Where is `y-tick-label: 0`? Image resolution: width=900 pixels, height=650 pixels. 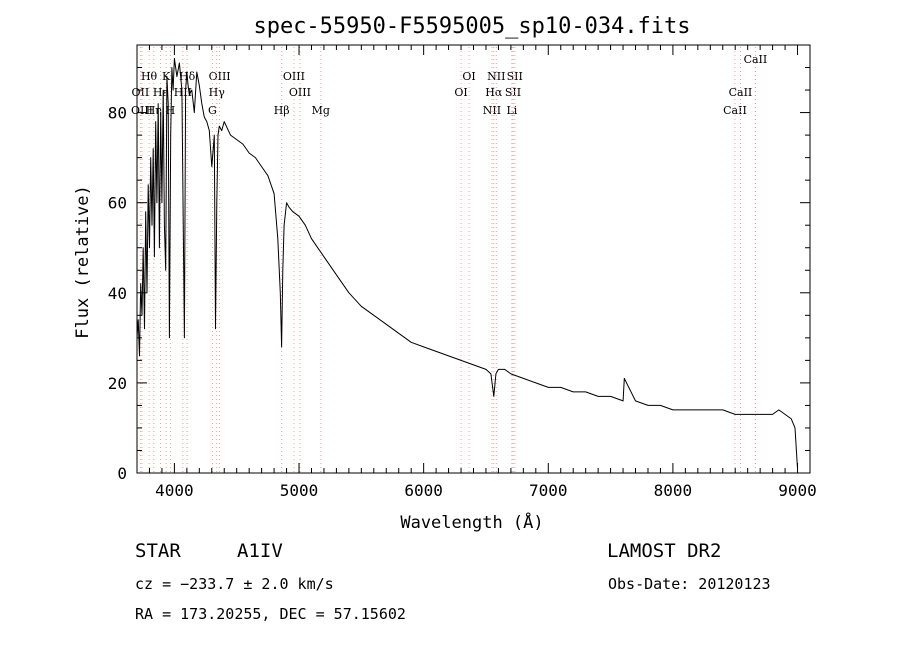
y-tick-label: 0 is located at coordinates (122, 473).